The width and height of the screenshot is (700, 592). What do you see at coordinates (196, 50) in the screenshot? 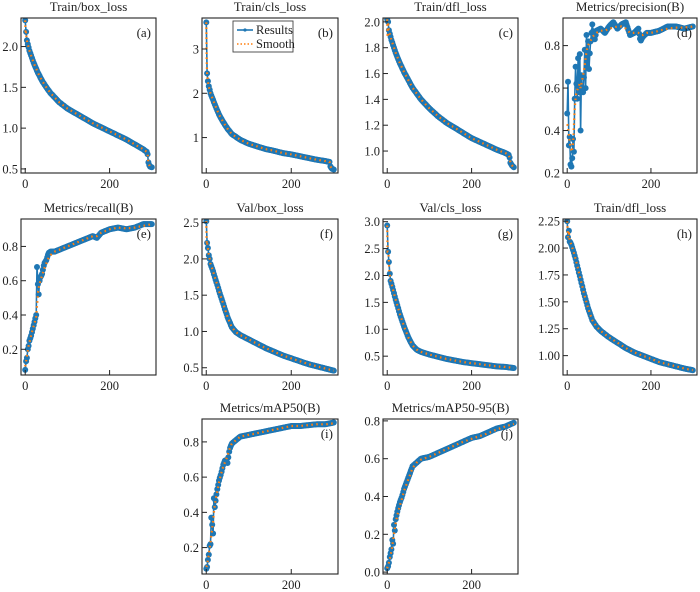
I see `y-tick-label: 3` at bounding box center [196, 50].